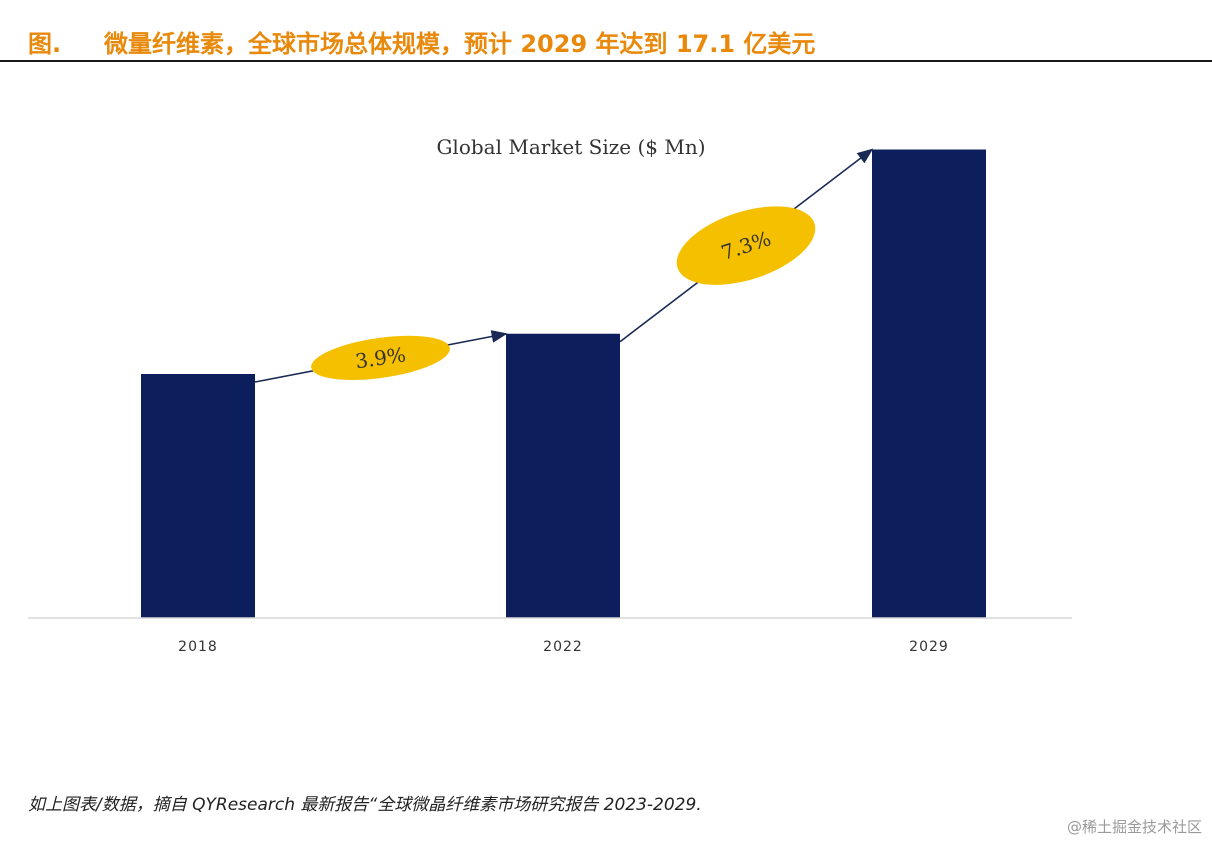 The image size is (1212, 844). Describe the element at coordinates (929, 383) in the screenshot. I see `bar-2029` at that location.